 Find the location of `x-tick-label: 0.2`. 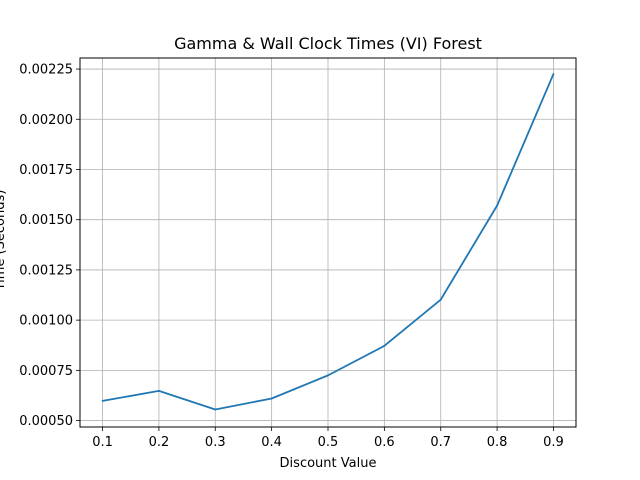

x-tick-label: 0.2 is located at coordinates (159, 442).